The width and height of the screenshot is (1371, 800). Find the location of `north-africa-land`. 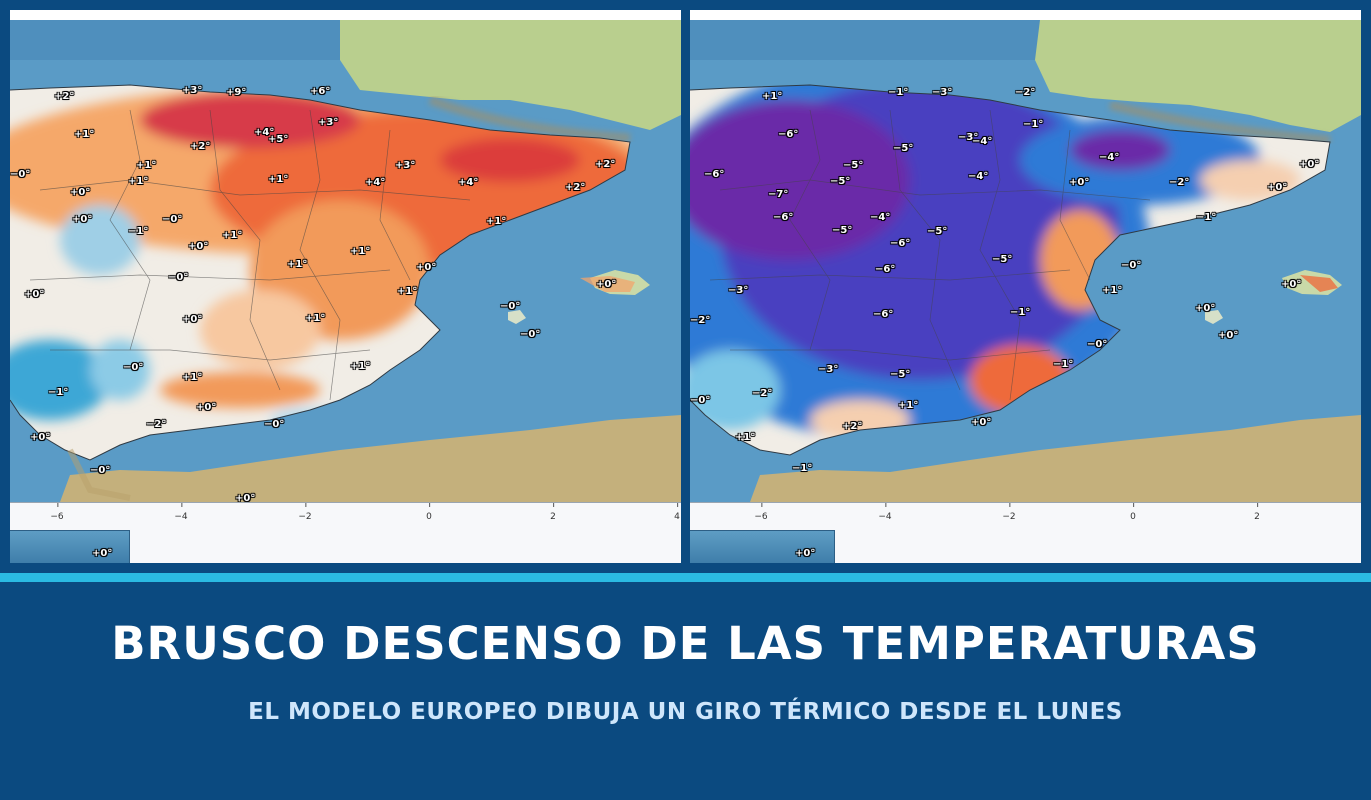

north-africa-land is located at coordinates (370, 458).